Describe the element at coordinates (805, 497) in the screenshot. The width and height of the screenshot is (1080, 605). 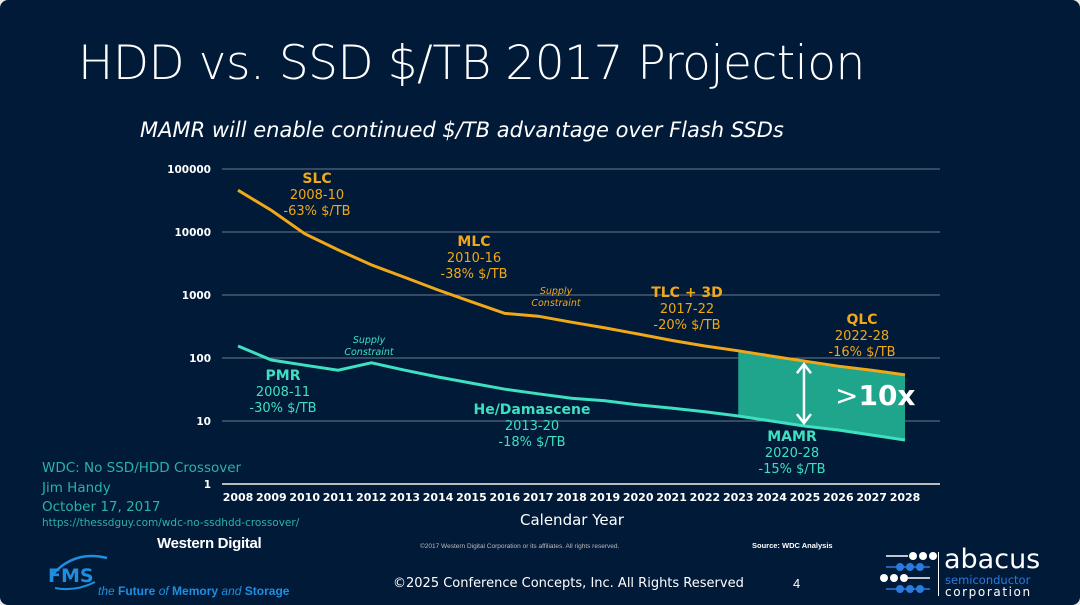
I see `x-tick-label: 2025` at that location.